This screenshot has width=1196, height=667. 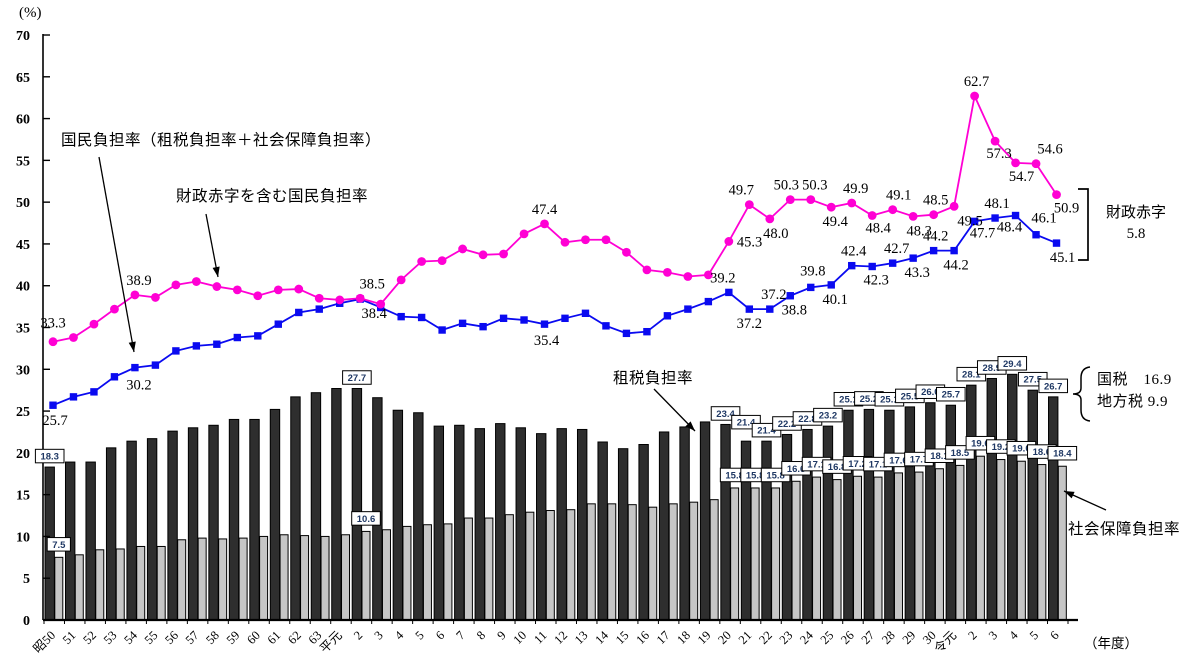 I want to click on fiscal-deficit-gap-label: 財政赤字, so click(x=1135, y=213).